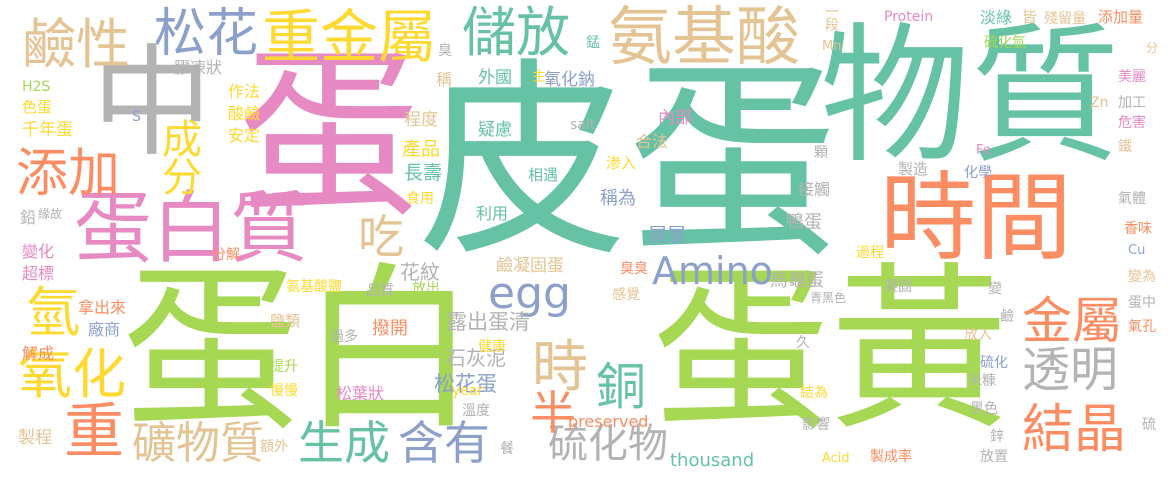  What do you see at coordinates (1065, 19) in the screenshot?
I see `word-canliuliang: 殘留量` at bounding box center [1065, 19].